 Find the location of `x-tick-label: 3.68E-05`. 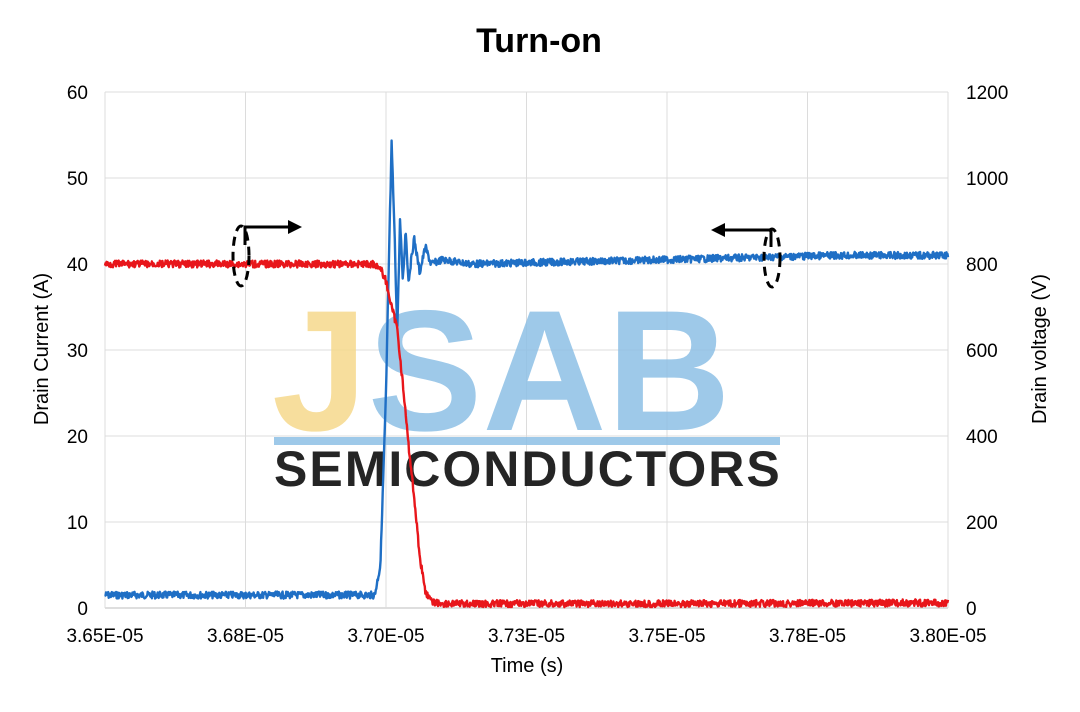

x-tick-label: 3.68E-05 is located at coordinates (245, 636).